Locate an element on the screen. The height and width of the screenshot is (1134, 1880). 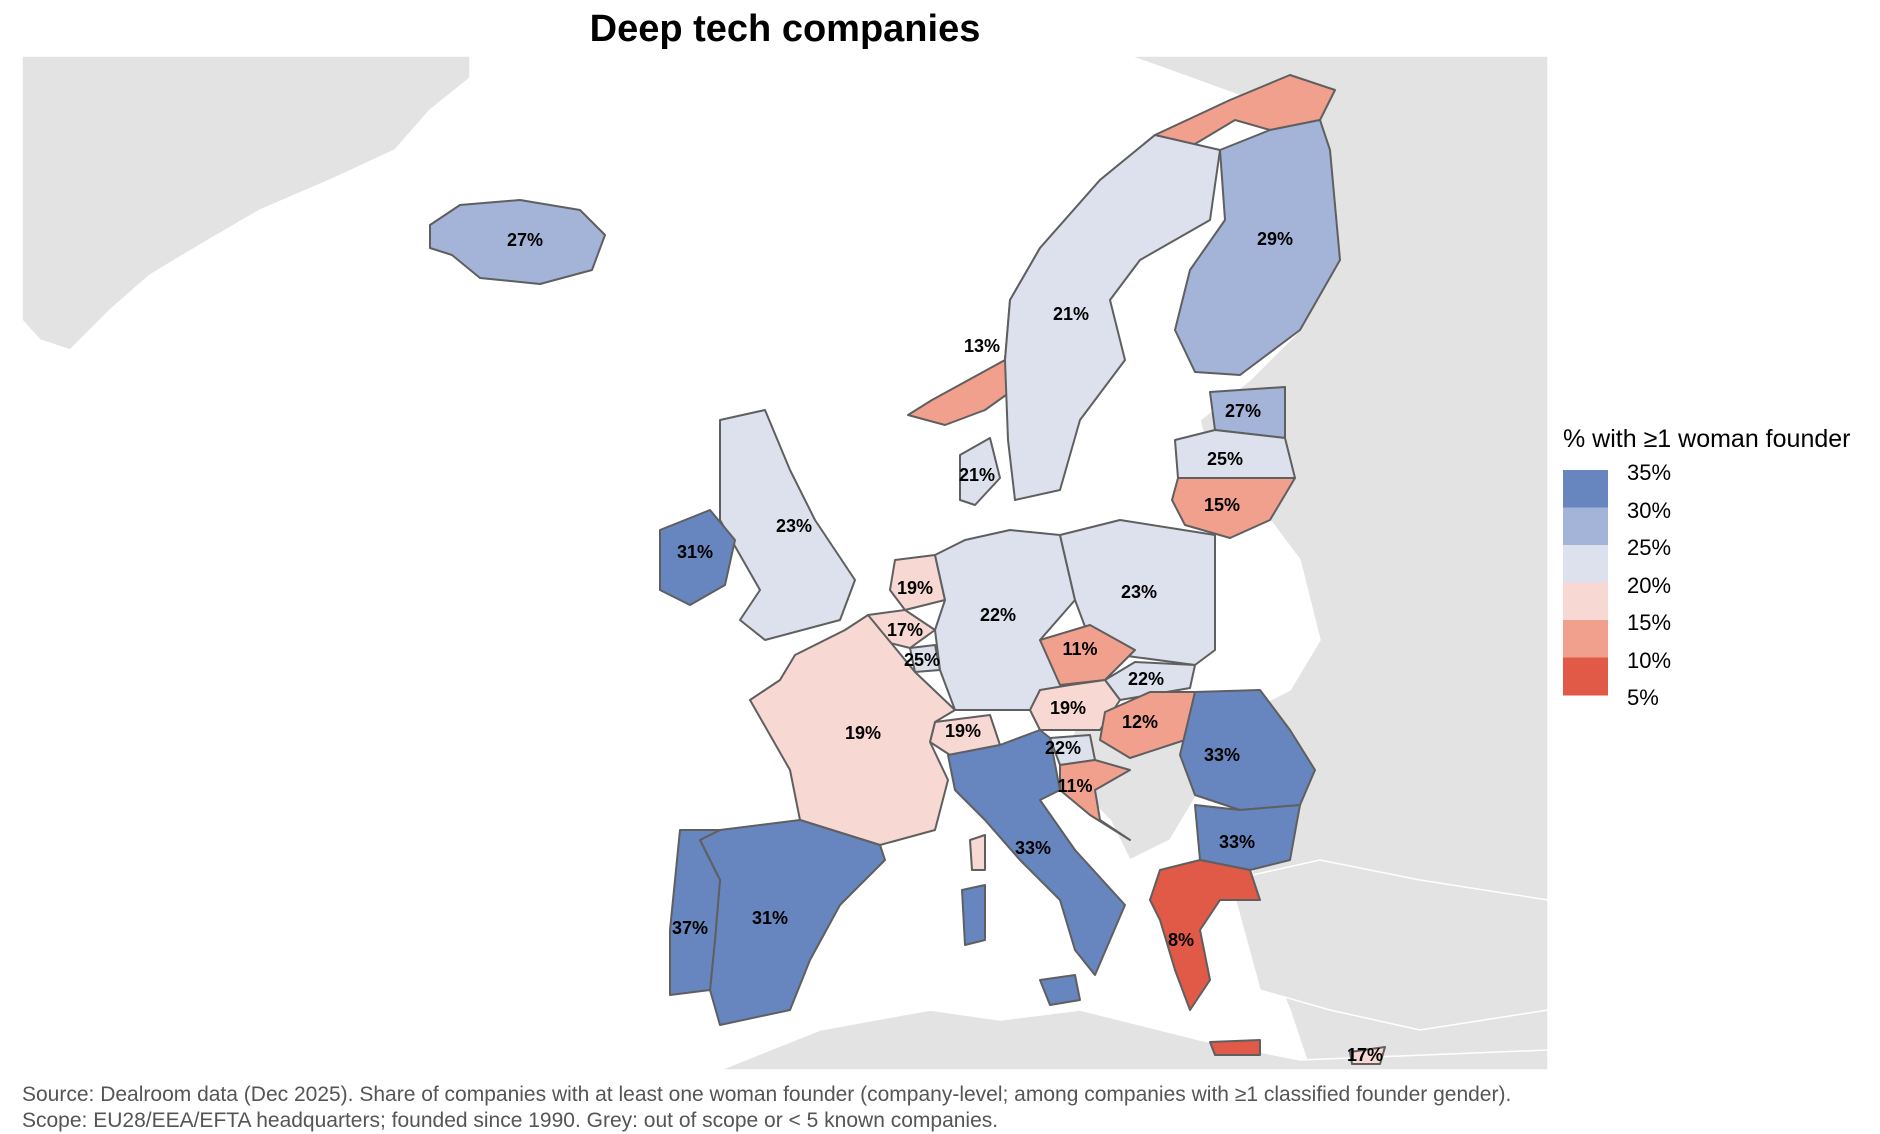
region-netherlands is located at coordinates (917, 582).